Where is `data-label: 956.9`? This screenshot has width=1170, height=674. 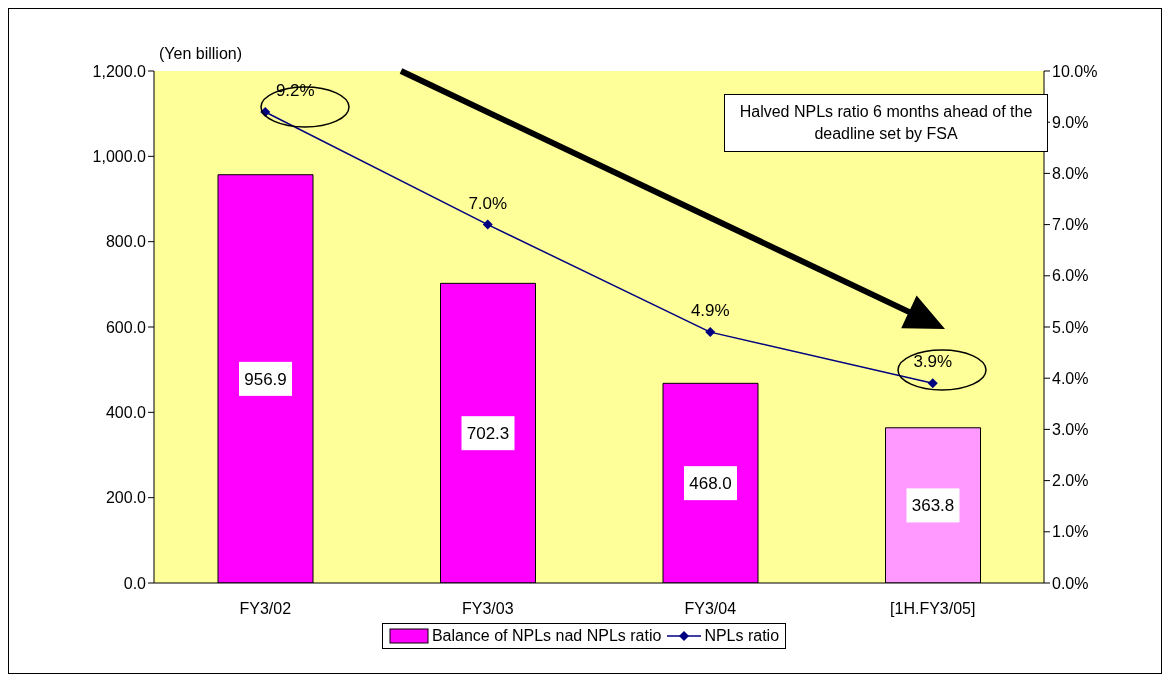 data-label: 956.9 is located at coordinates (265, 379).